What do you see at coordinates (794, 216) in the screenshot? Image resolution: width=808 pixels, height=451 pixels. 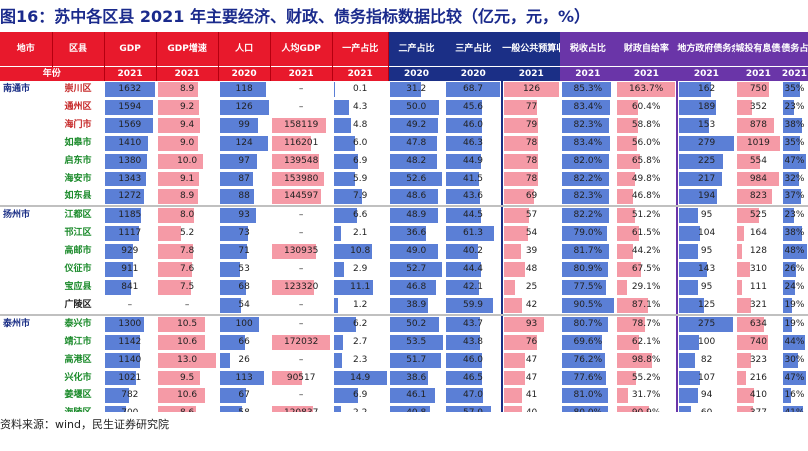 I see `value-cell: 23%` at bounding box center [794, 216].